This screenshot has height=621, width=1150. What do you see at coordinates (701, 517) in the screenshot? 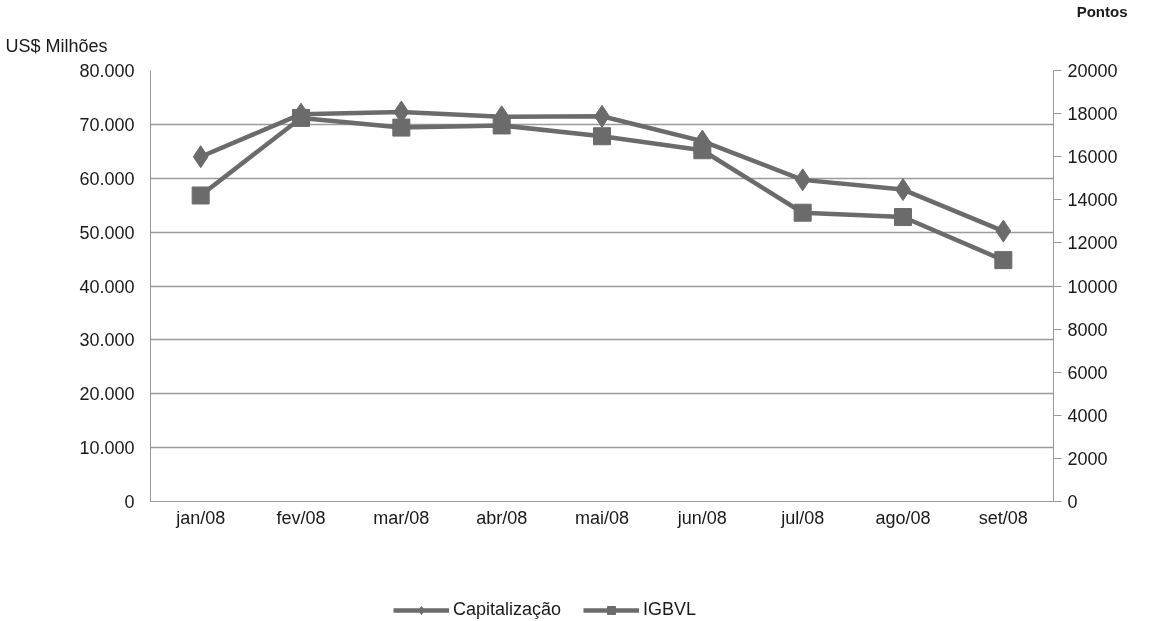
I see `x-tick-label: jun/08` at bounding box center [701, 517].